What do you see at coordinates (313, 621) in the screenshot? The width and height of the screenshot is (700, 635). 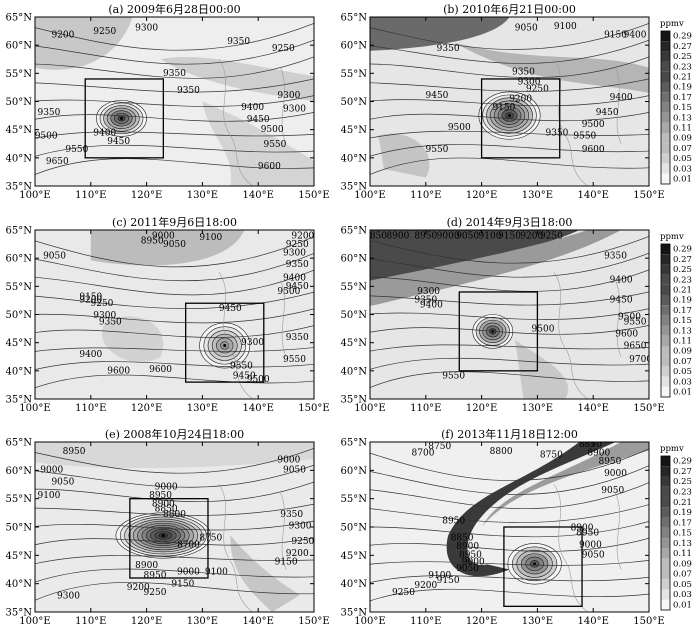 I see `x-tick-label: 150°E` at bounding box center [313, 621].